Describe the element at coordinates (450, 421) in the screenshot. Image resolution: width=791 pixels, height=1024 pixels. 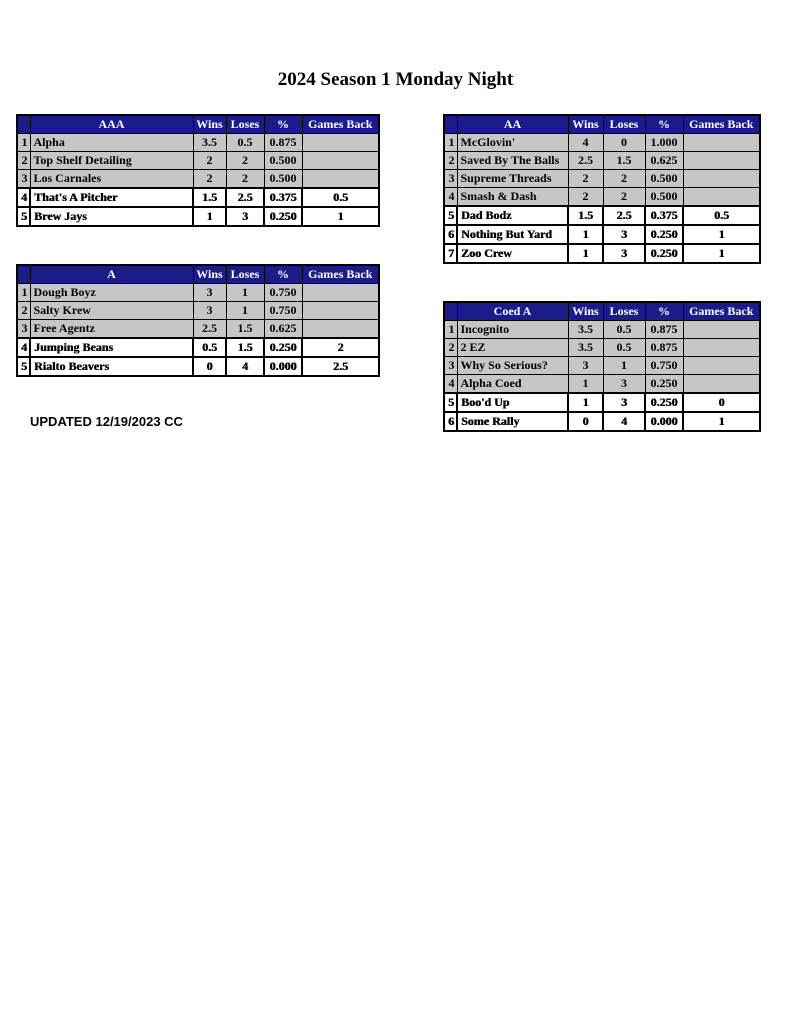
I see `rank-cell: 6` at that location.